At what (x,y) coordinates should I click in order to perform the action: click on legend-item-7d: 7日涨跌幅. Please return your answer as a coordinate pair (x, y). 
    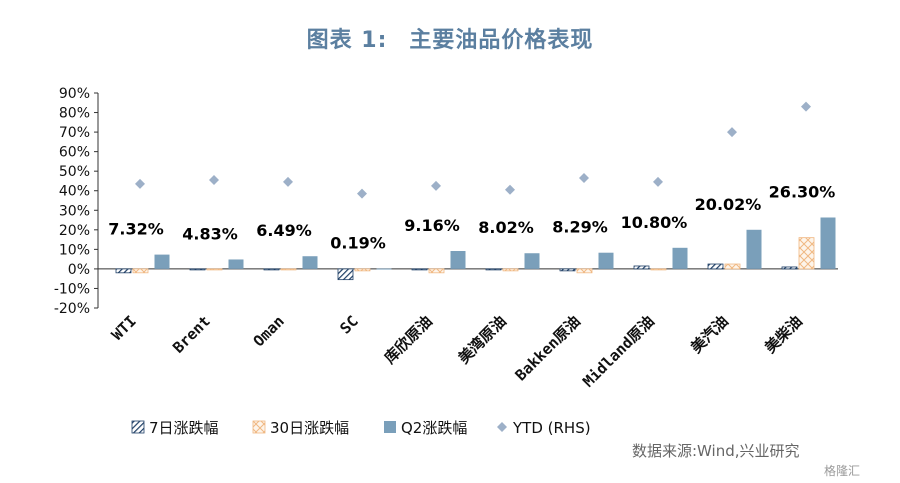
    Looking at the image, I should click on (175, 428).